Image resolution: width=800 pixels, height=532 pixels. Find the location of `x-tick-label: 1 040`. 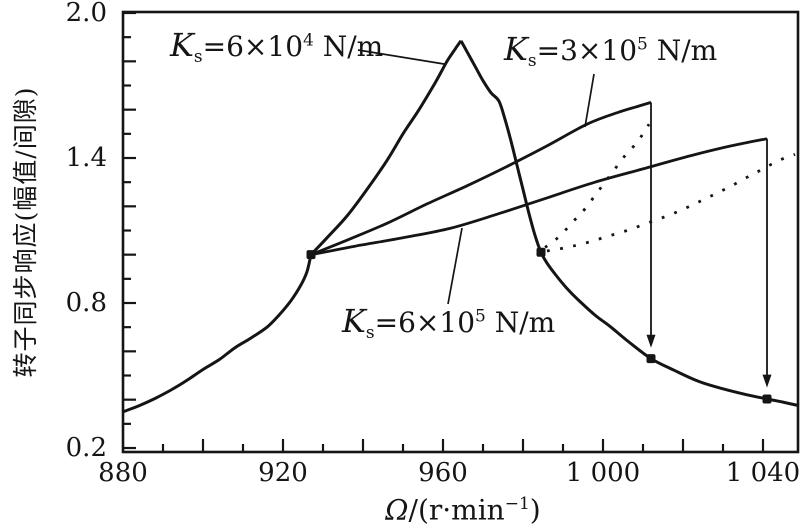

x-tick-label: 1 040 is located at coordinates (762, 473).